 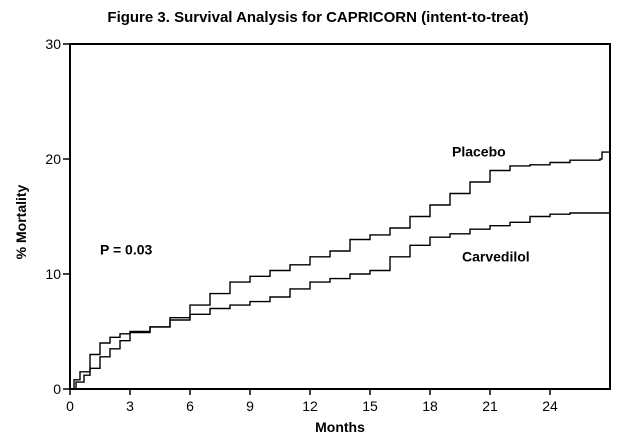 I want to click on annotation-p-value: P = 0.03, so click(x=126, y=250).